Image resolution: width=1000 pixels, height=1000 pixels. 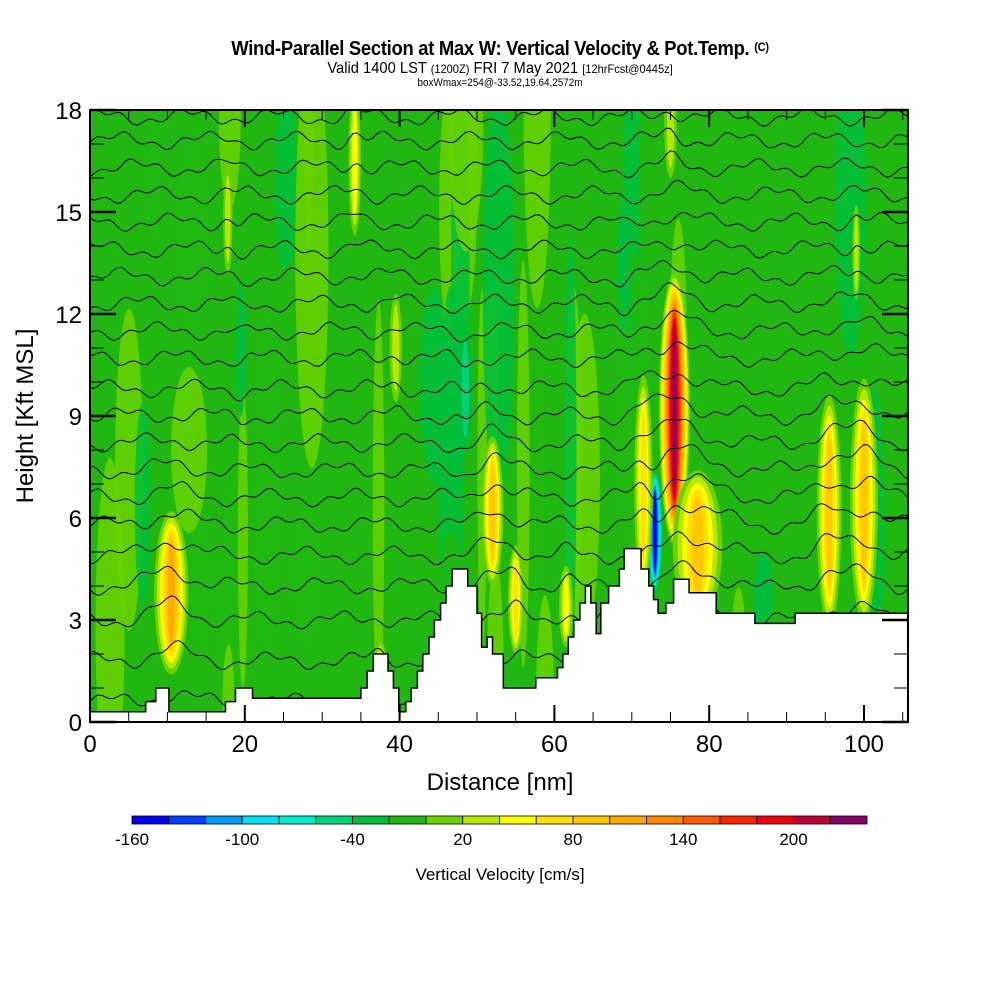 I want to click on x-tick-label: 60, so click(x=554, y=744).